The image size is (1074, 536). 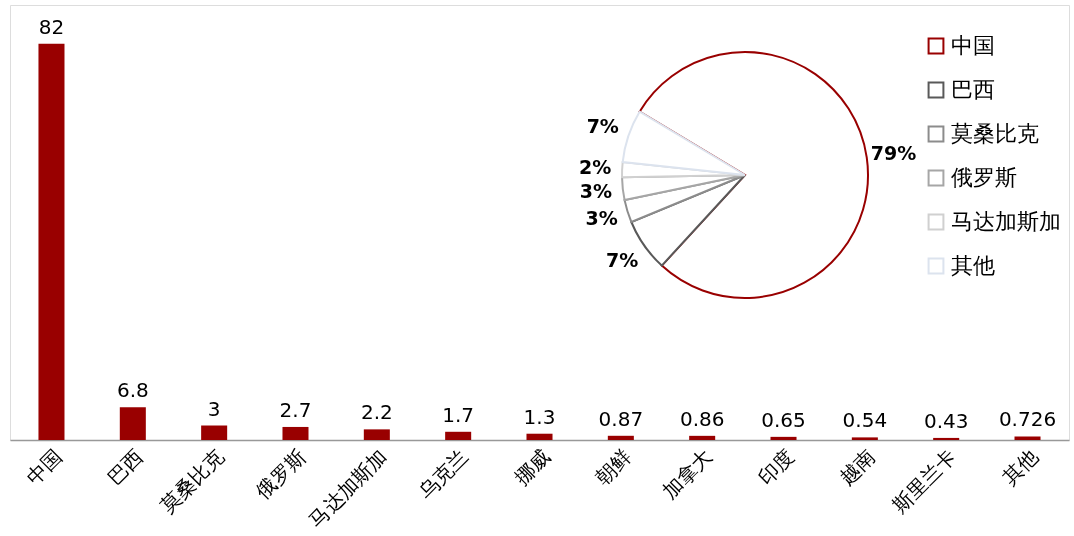 What do you see at coordinates (44, 467) in the screenshot?
I see `x-tick-label: 中国` at bounding box center [44, 467].